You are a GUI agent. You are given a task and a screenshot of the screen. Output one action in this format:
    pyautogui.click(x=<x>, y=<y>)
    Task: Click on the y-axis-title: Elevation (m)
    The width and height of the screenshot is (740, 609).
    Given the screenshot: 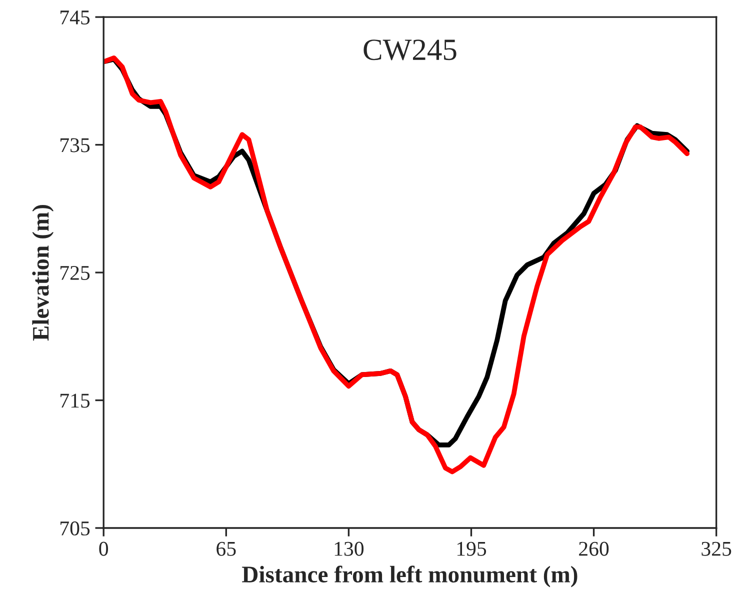 What is the action you would take?
    pyautogui.click(x=43, y=273)
    